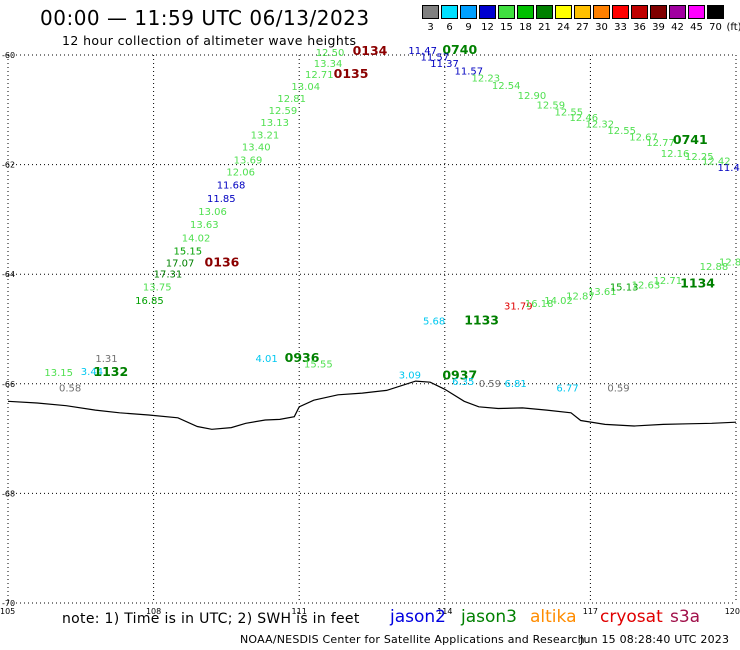  Describe the element at coordinates (553, 617) in the screenshot. I see `satellite-name-altika: altika` at that location.